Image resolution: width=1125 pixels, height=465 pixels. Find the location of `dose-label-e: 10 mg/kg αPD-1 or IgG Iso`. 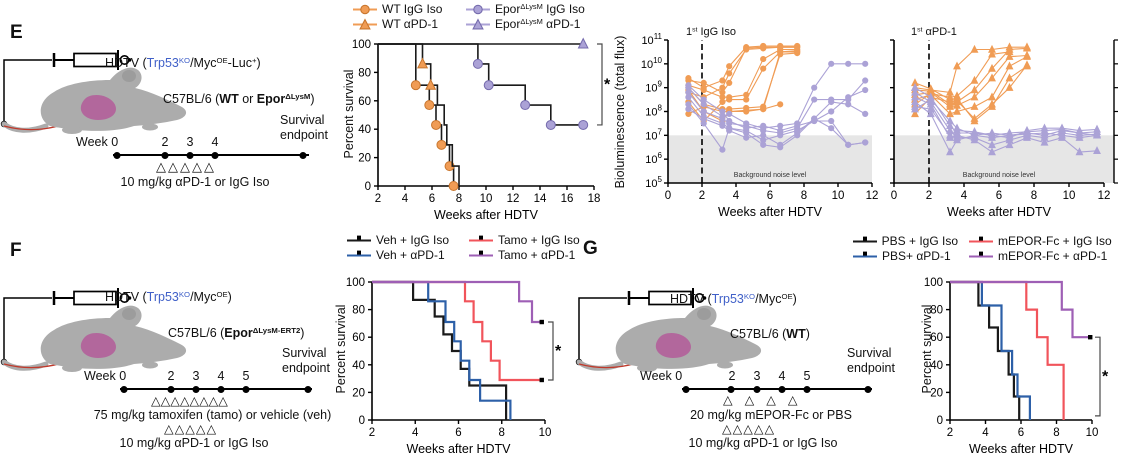

dose-label-e: 10 mg/kg αPD-1 or IgG Iso is located at coordinates (195, 182).